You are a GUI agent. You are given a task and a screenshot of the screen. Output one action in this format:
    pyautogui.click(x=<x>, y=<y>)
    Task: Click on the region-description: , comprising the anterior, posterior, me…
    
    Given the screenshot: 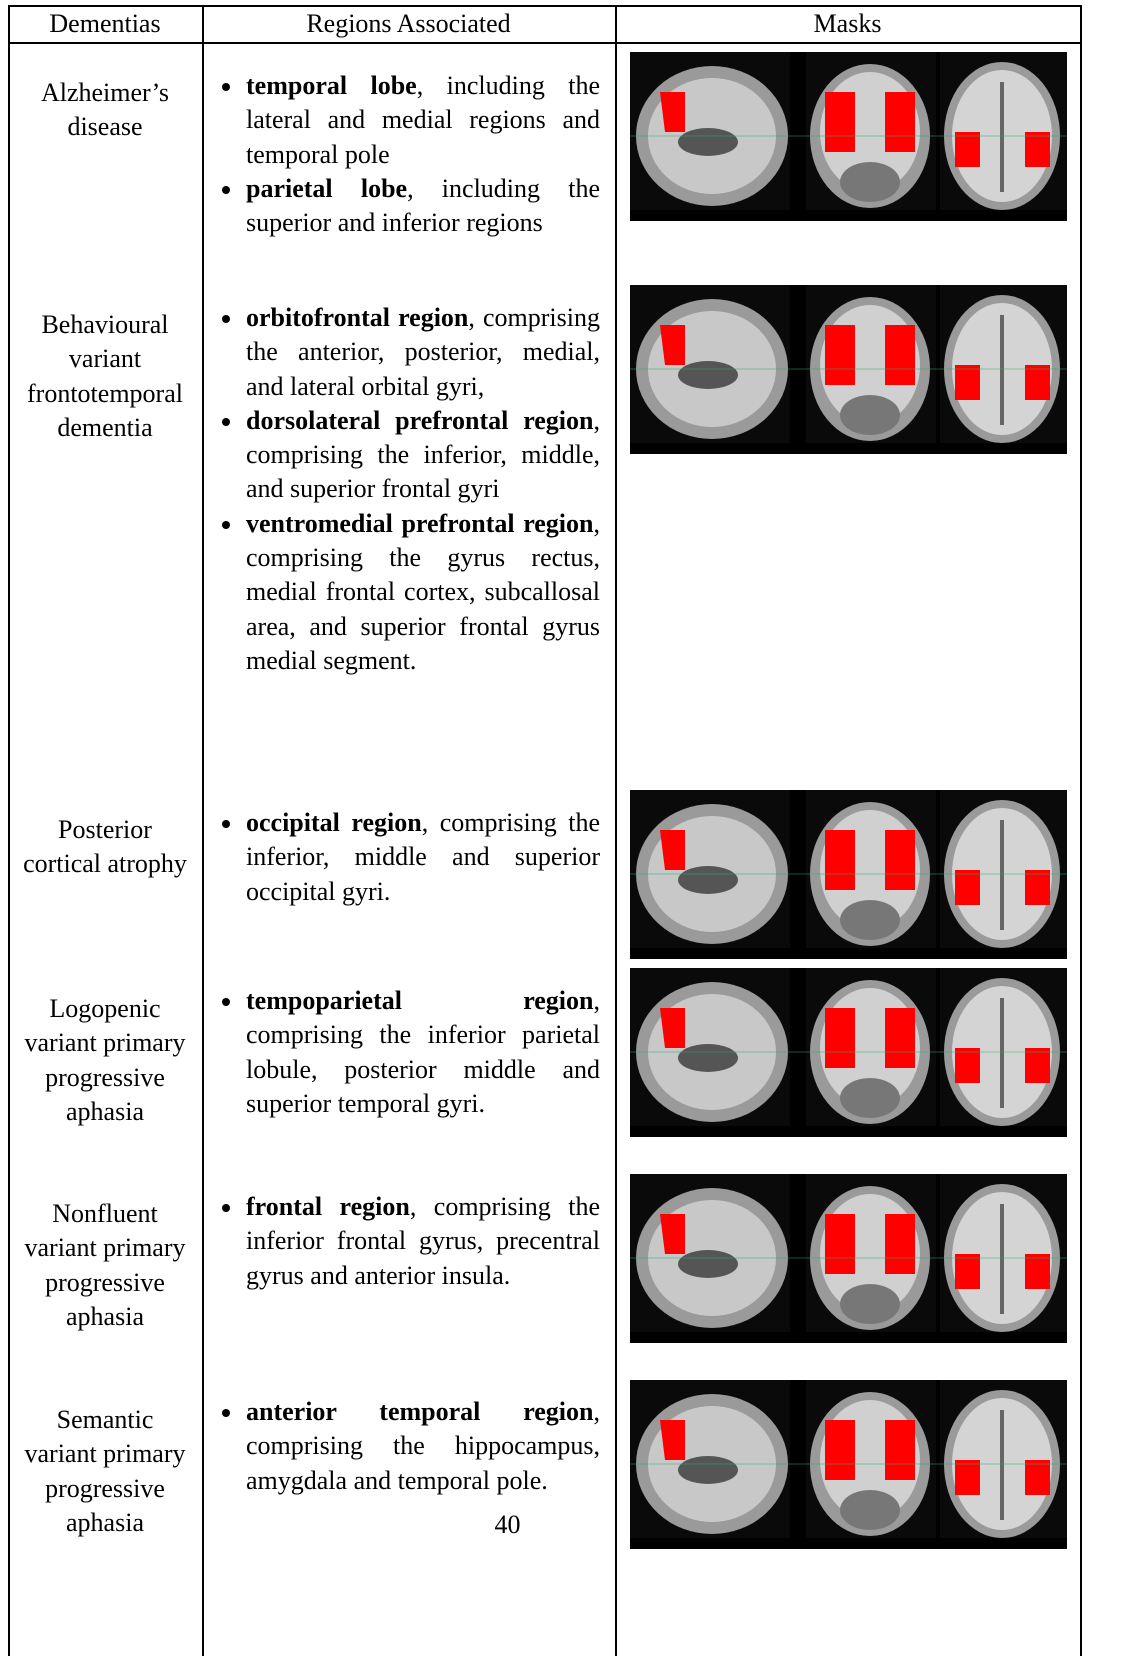 What is the action you would take?
    pyautogui.click(x=423, y=352)
    